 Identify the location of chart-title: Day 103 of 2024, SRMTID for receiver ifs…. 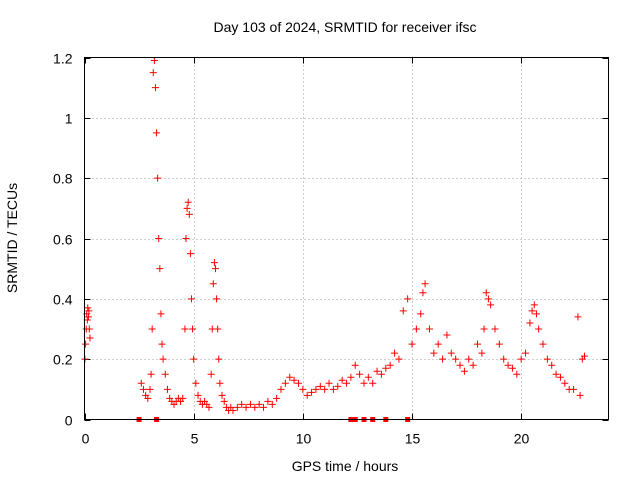
(345, 27).